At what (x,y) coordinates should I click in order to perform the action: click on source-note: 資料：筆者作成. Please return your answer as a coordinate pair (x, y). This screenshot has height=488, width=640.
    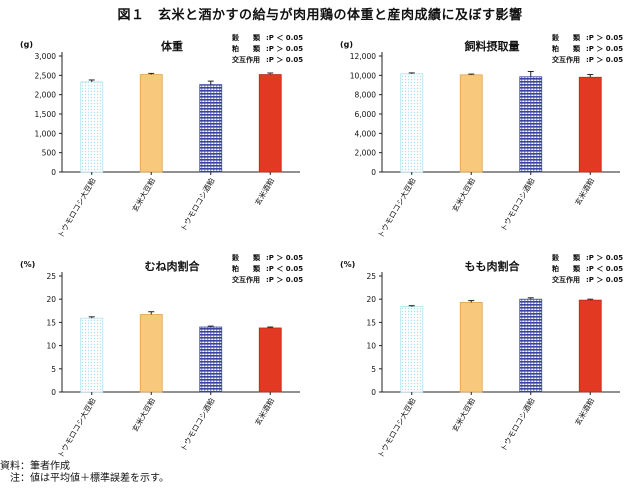
    Looking at the image, I should click on (35, 466).